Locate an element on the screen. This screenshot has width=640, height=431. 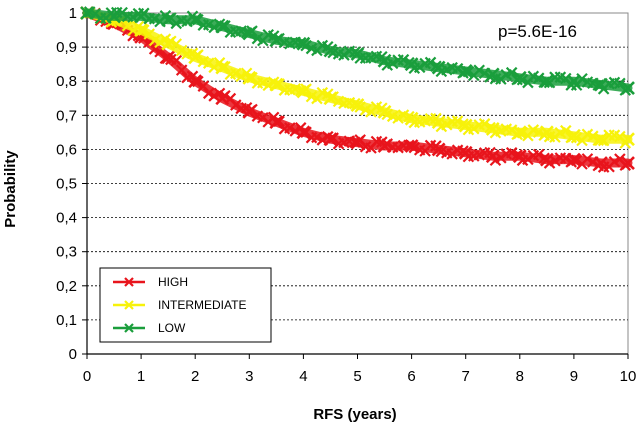
x-tick-label: 1 is located at coordinates (141, 376).